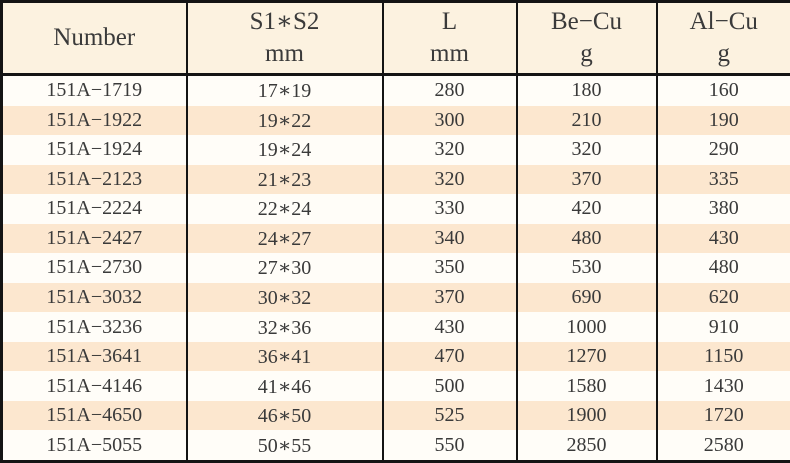 The width and height of the screenshot is (790, 463). I want to click on table-cell: 620, so click(722, 297).